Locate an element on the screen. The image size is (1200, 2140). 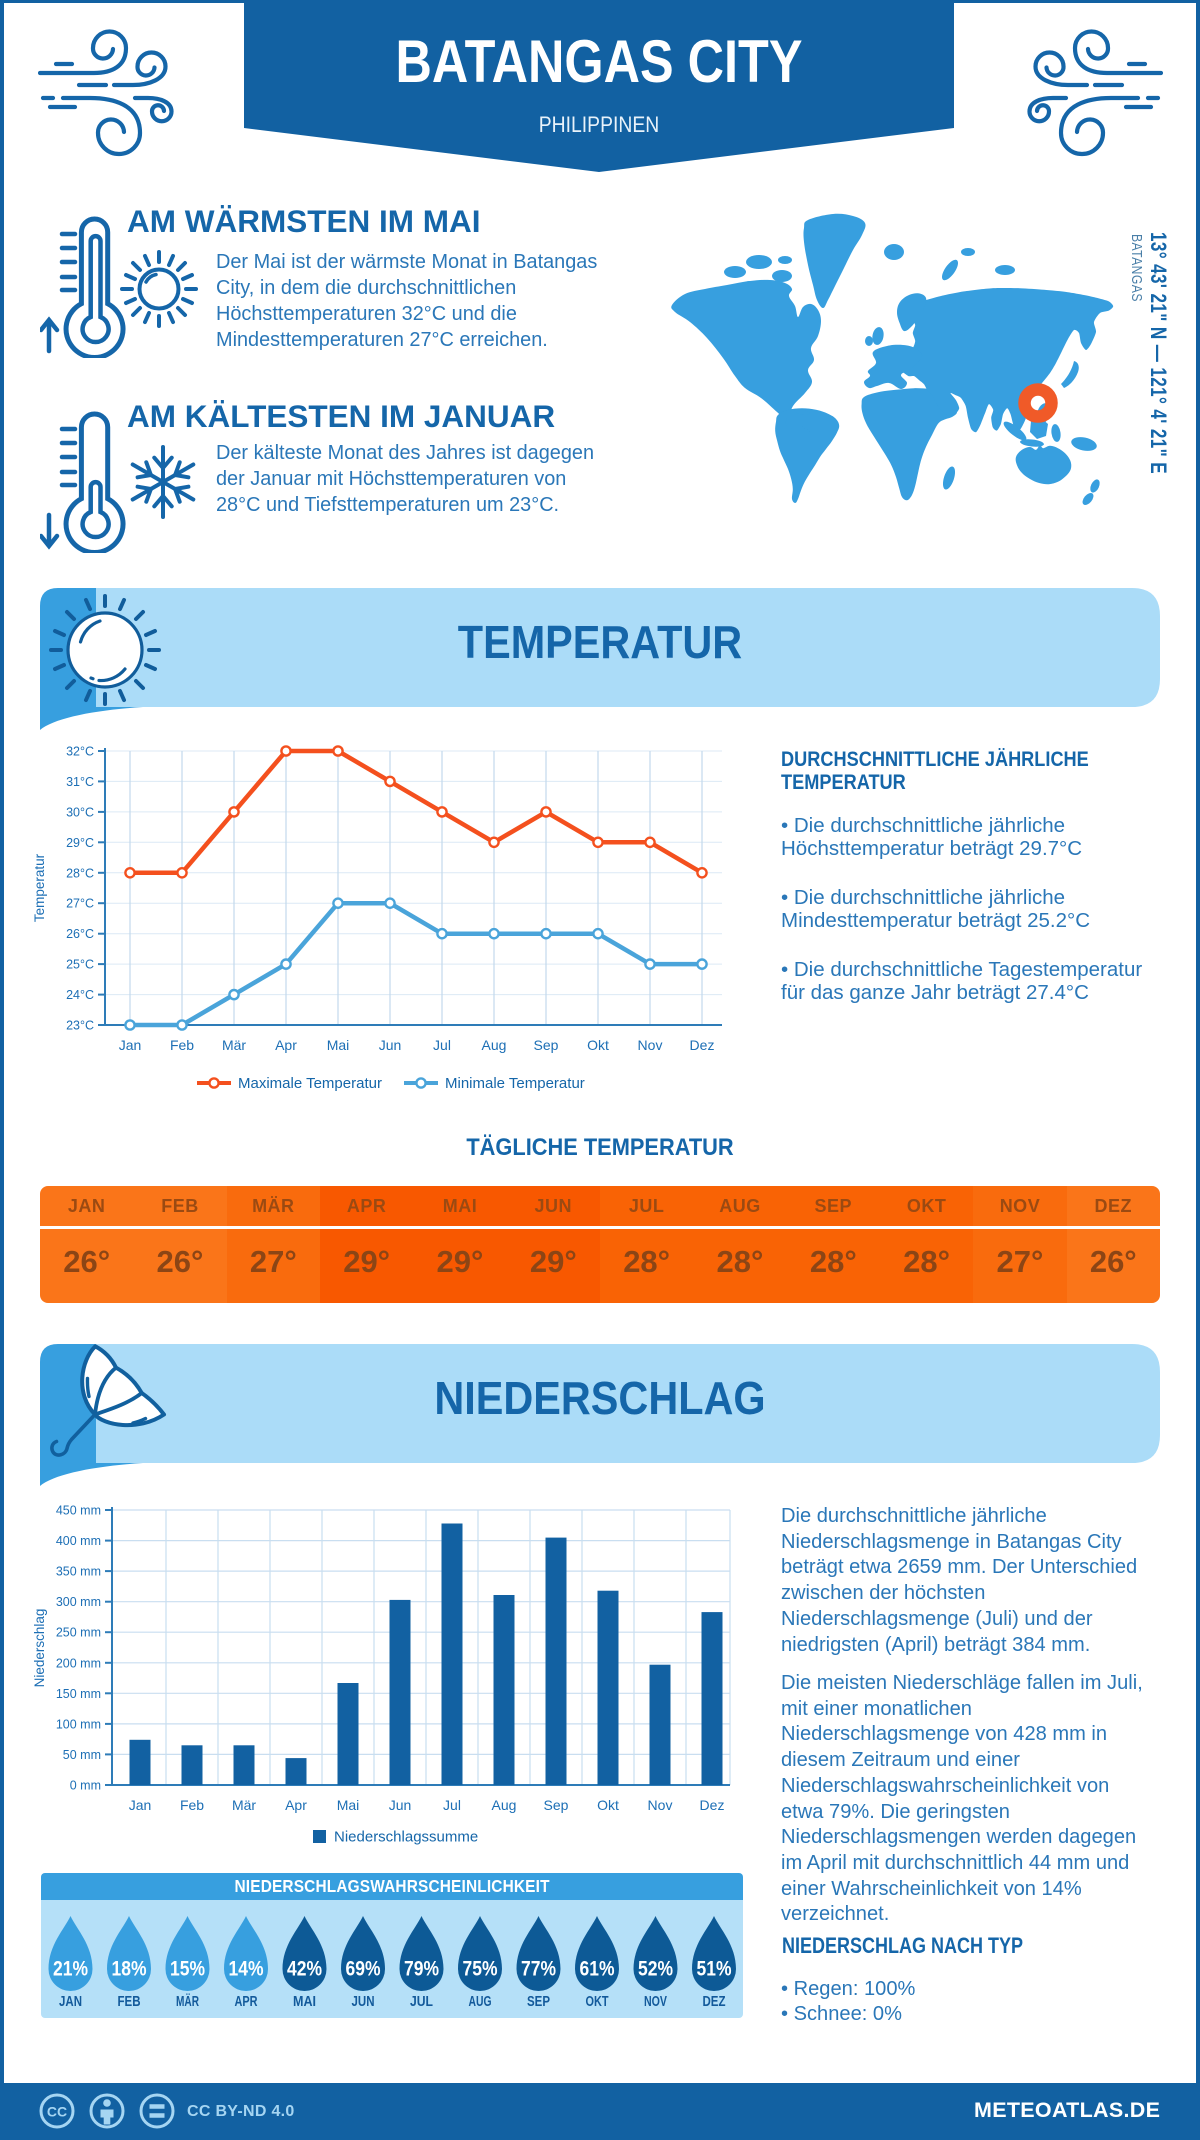
svg-text: 0 mm is located at coordinates (85, 1786).